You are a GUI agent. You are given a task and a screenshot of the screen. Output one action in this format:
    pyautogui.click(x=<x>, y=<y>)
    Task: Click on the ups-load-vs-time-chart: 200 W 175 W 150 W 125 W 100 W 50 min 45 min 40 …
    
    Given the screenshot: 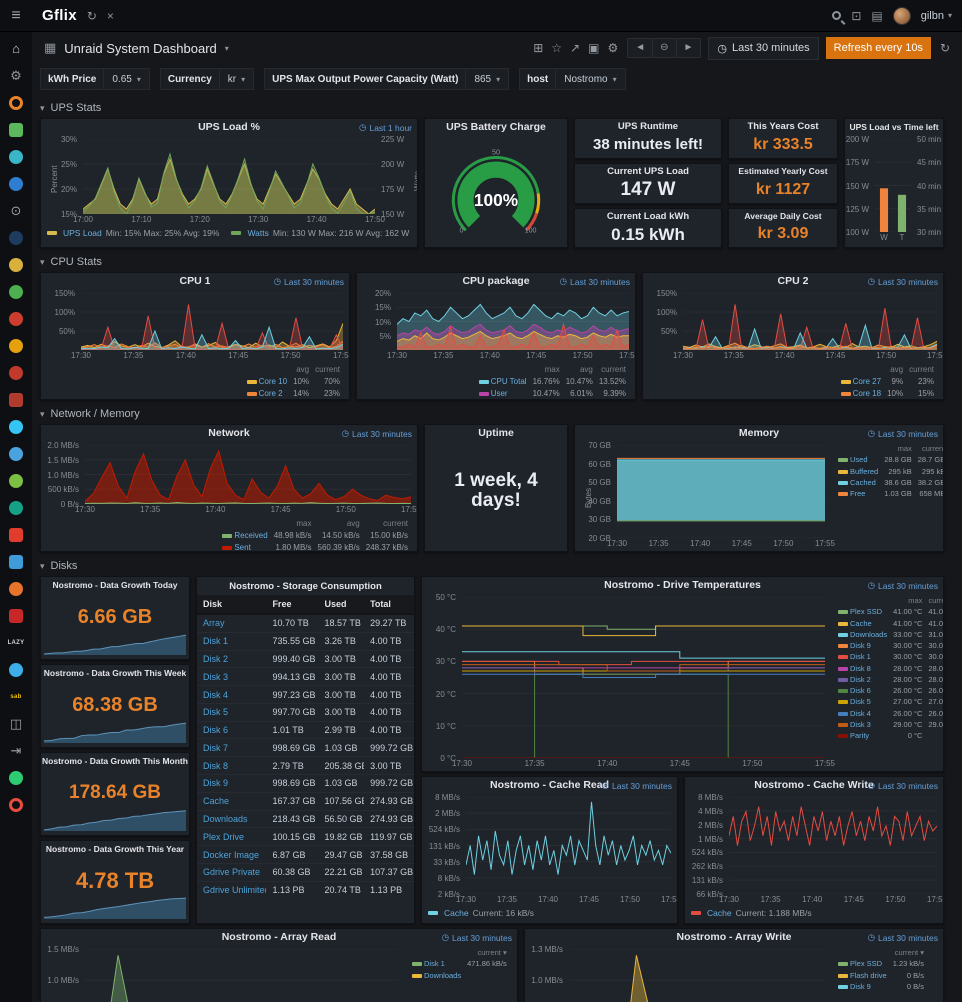 What is the action you would take?
    pyautogui.click(x=893, y=188)
    